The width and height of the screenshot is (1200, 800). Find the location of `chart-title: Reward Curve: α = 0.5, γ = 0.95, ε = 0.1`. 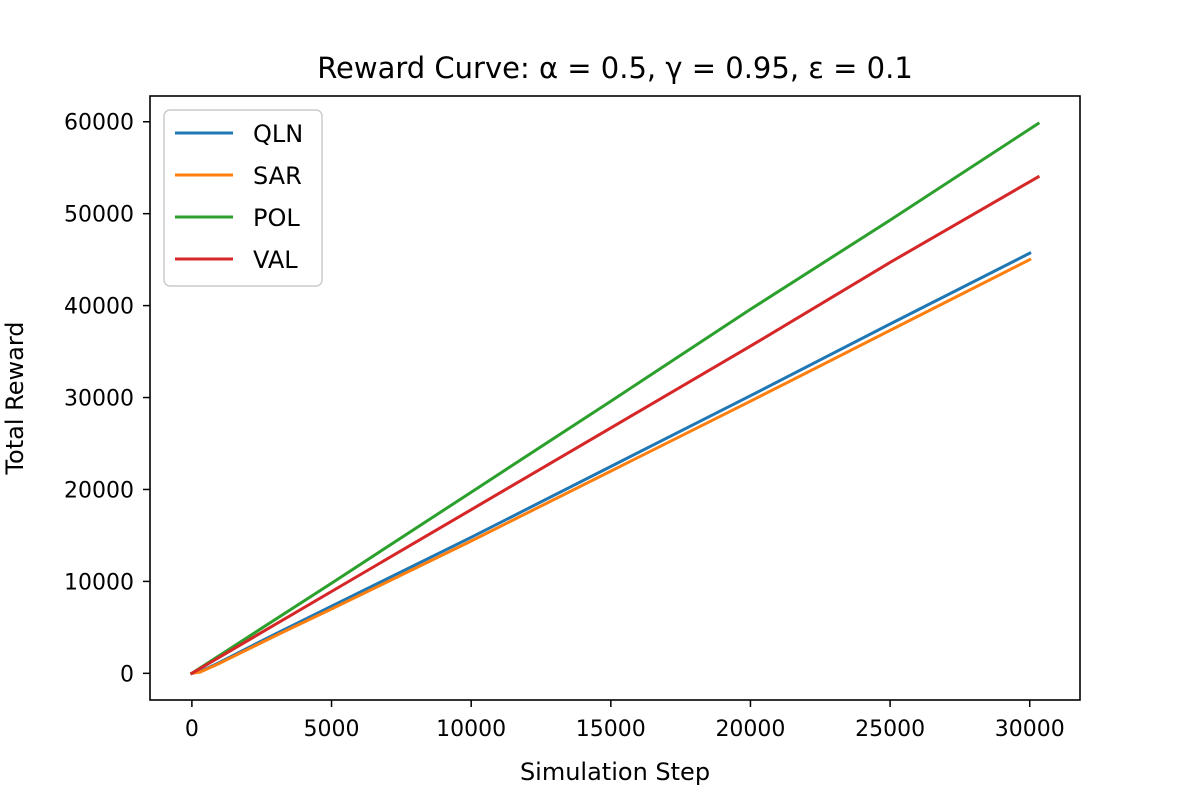

chart-title: Reward Curve: α = 0.5, γ = 0.95, ε = 0.1 is located at coordinates (615, 68).